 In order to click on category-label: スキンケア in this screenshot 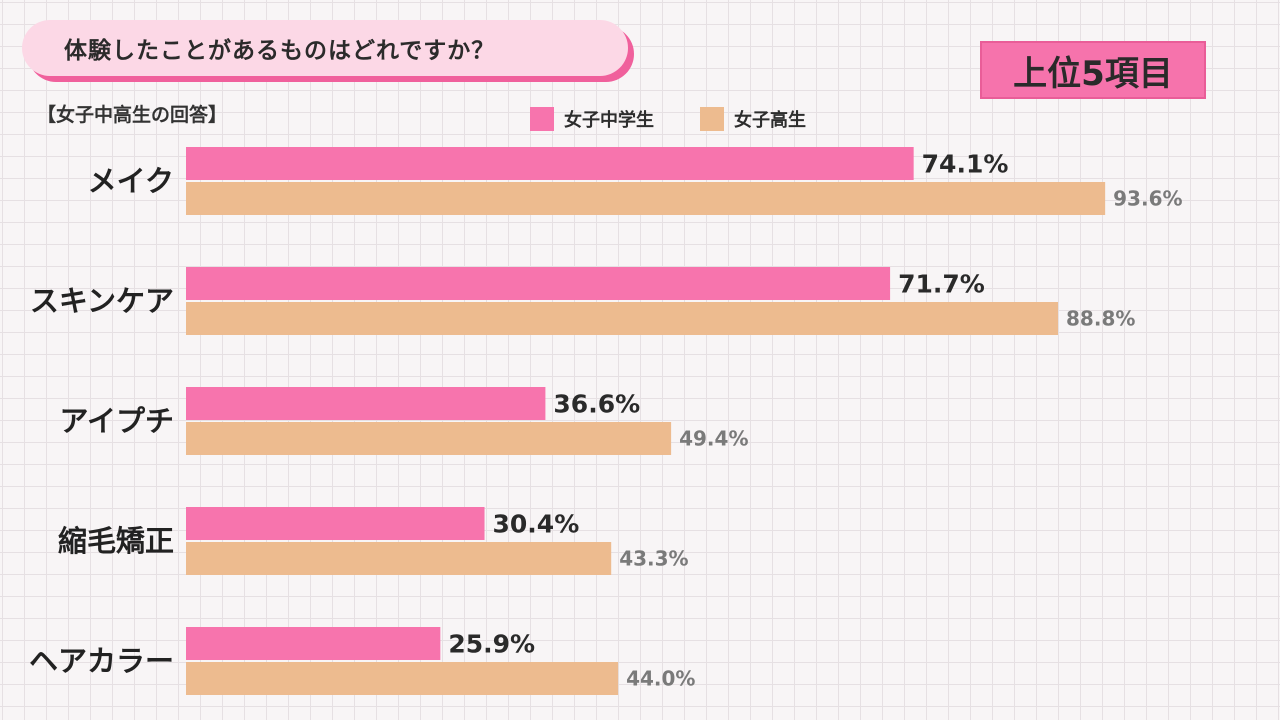, I will do `click(102, 301)`.